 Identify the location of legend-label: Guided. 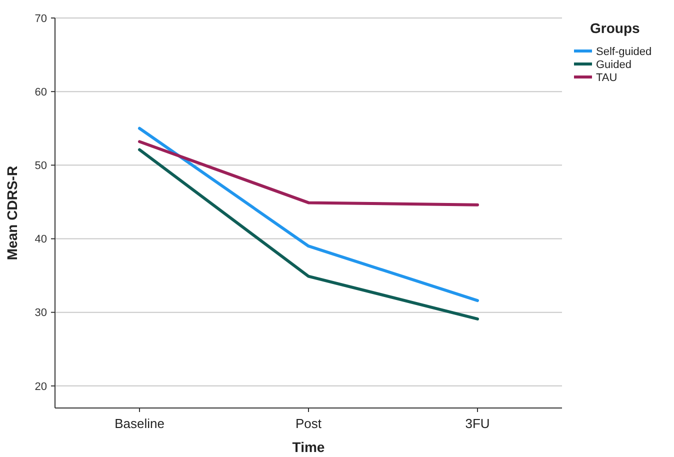
(614, 64).